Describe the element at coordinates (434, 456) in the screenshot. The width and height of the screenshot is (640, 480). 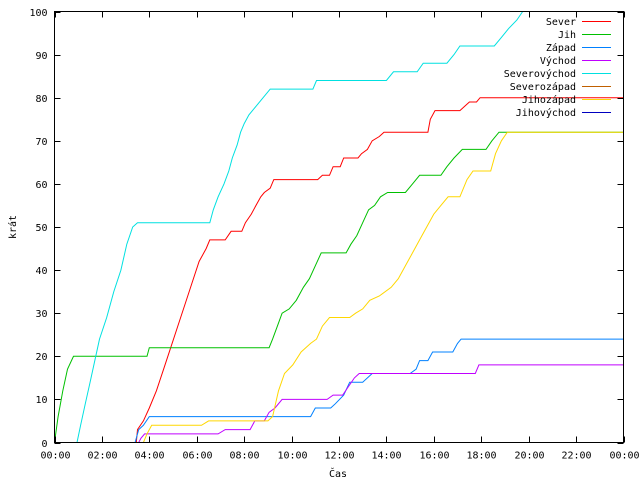
I see `x-tick-label: 16:00` at that location.